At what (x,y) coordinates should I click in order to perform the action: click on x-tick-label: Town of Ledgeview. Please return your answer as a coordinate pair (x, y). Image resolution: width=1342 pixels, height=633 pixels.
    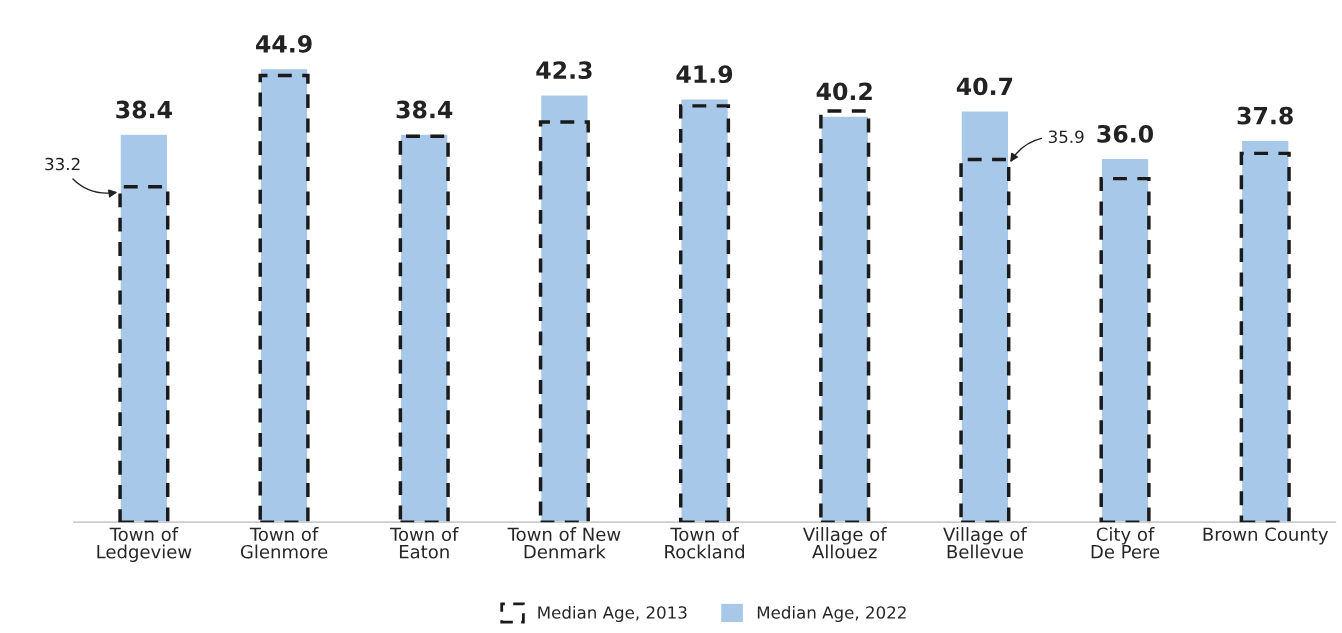
    Looking at the image, I should click on (144, 545).